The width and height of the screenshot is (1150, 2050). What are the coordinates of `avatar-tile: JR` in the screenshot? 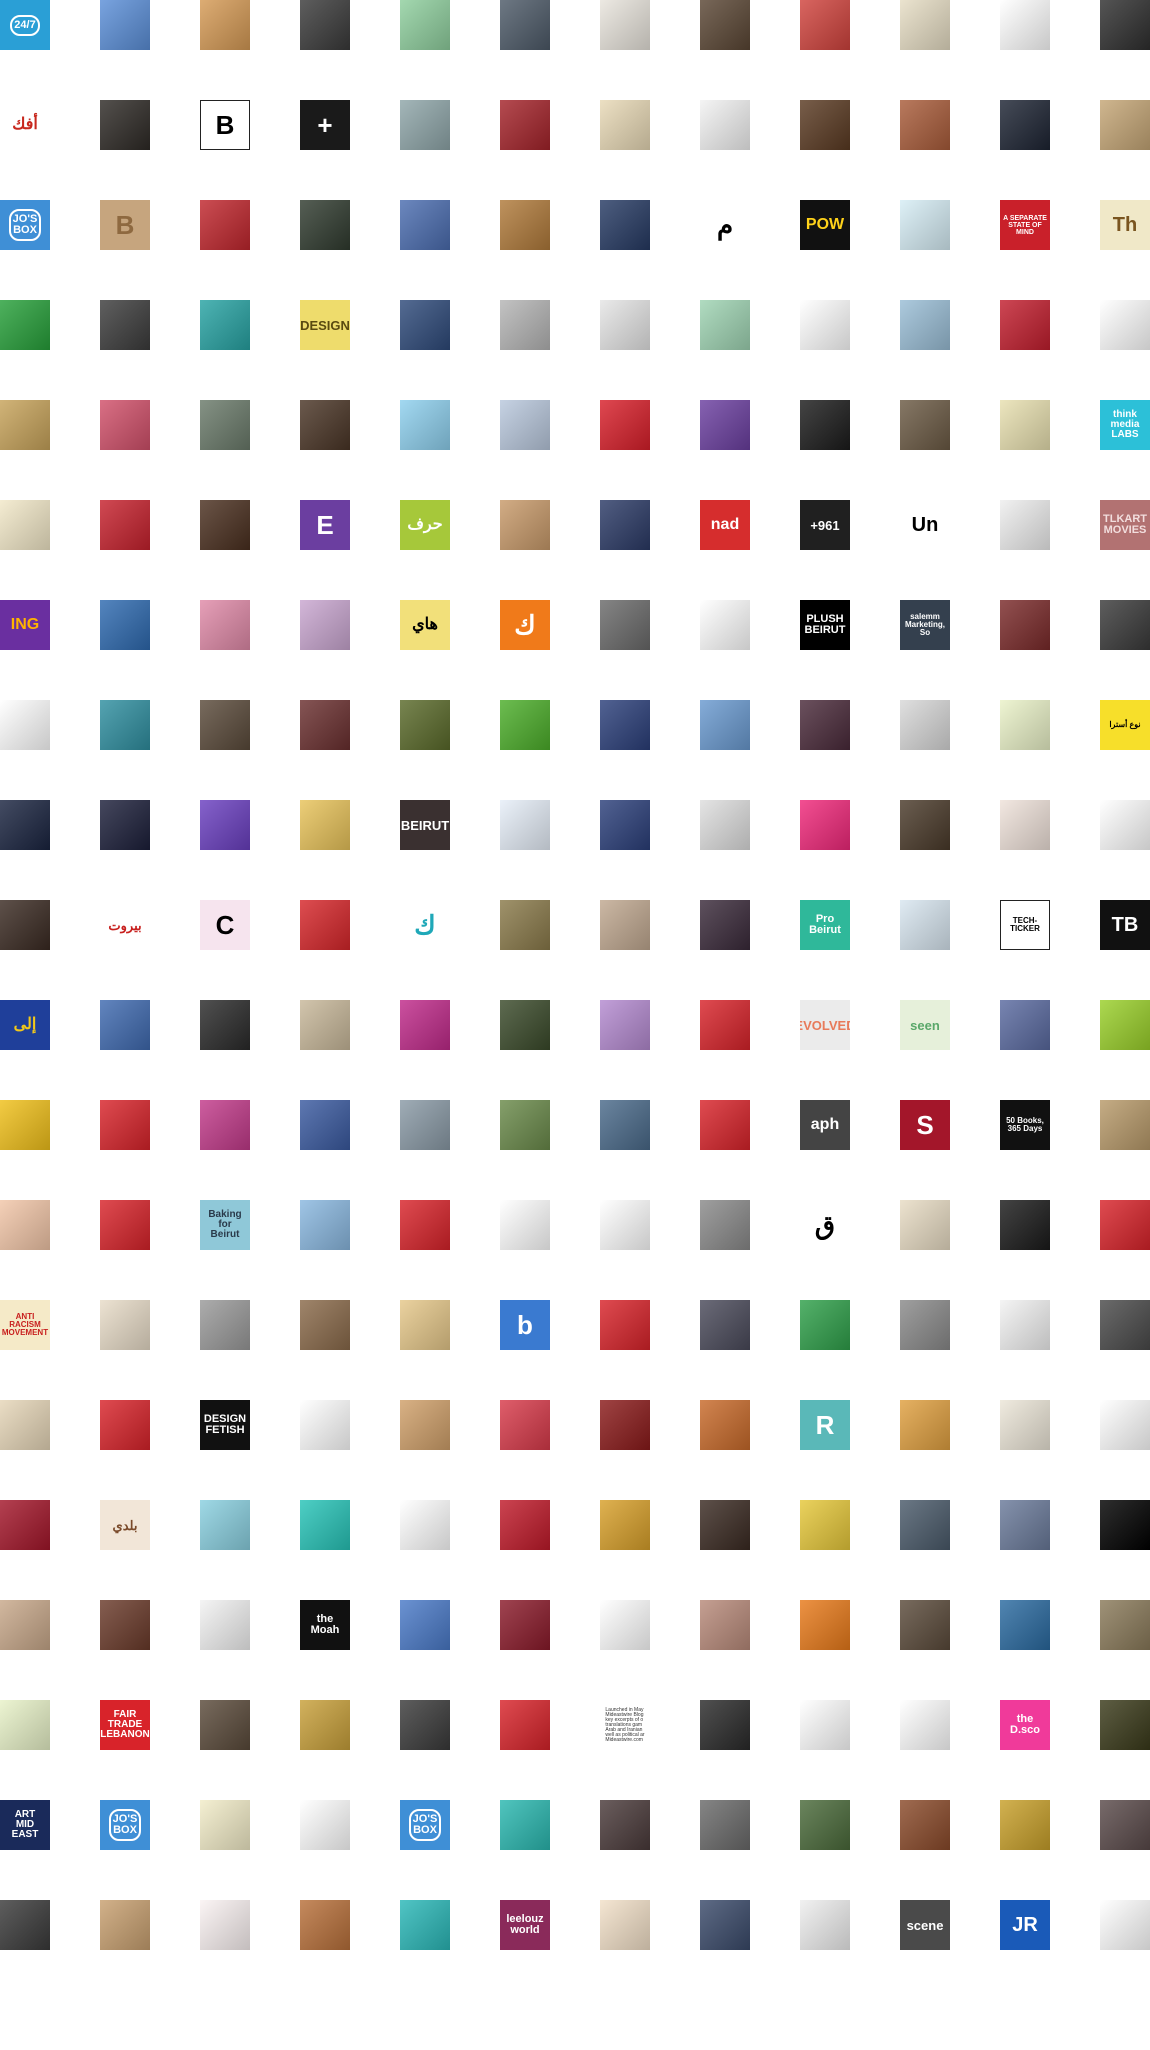 It's located at (1025, 1925).